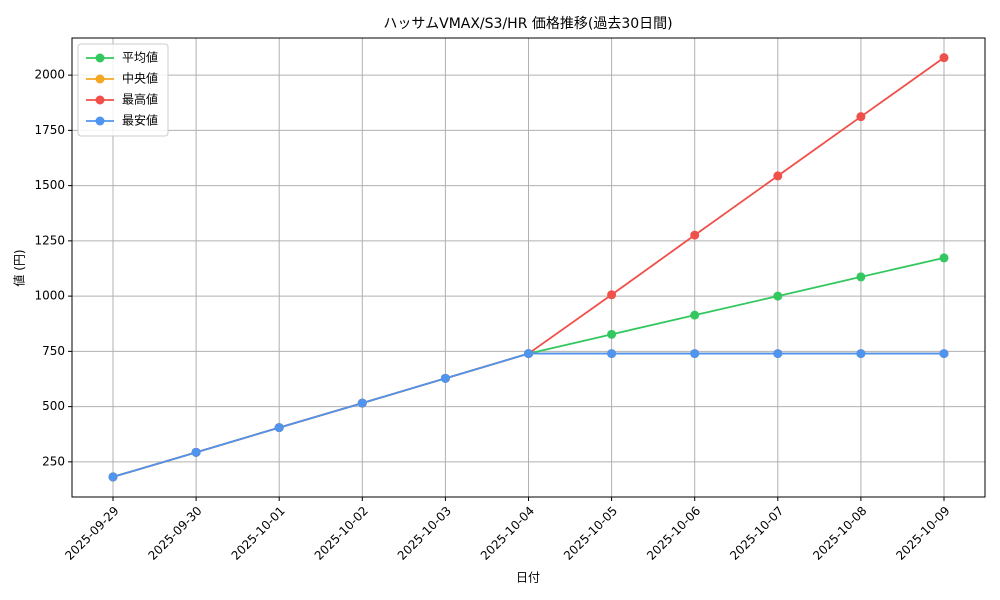 The height and width of the screenshot is (600, 1000). Describe the element at coordinates (341, 533) in the screenshot. I see `x-tick-label: 2025-10-02` at that location.